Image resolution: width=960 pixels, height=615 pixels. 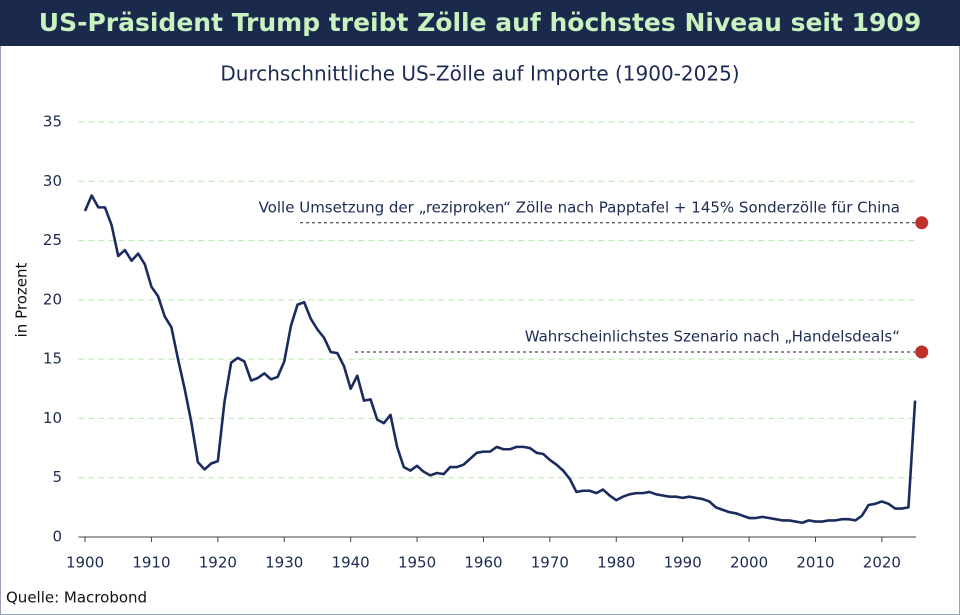 What do you see at coordinates (550, 563) in the screenshot?
I see `x-tick-label: 1970` at bounding box center [550, 563].